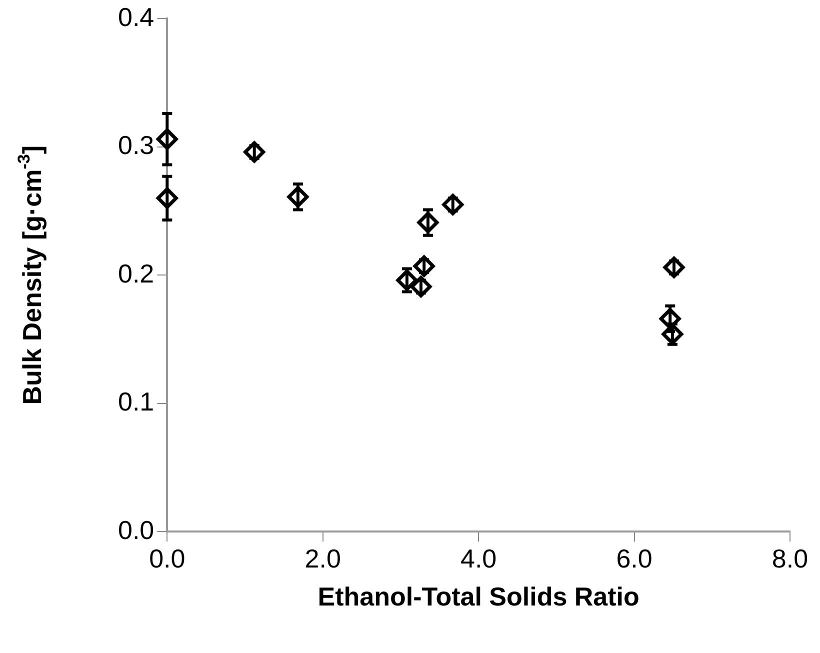  What do you see at coordinates (634, 558) in the screenshot?
I see `x-tick-label: 6.0` at bounding box center [634, 558].